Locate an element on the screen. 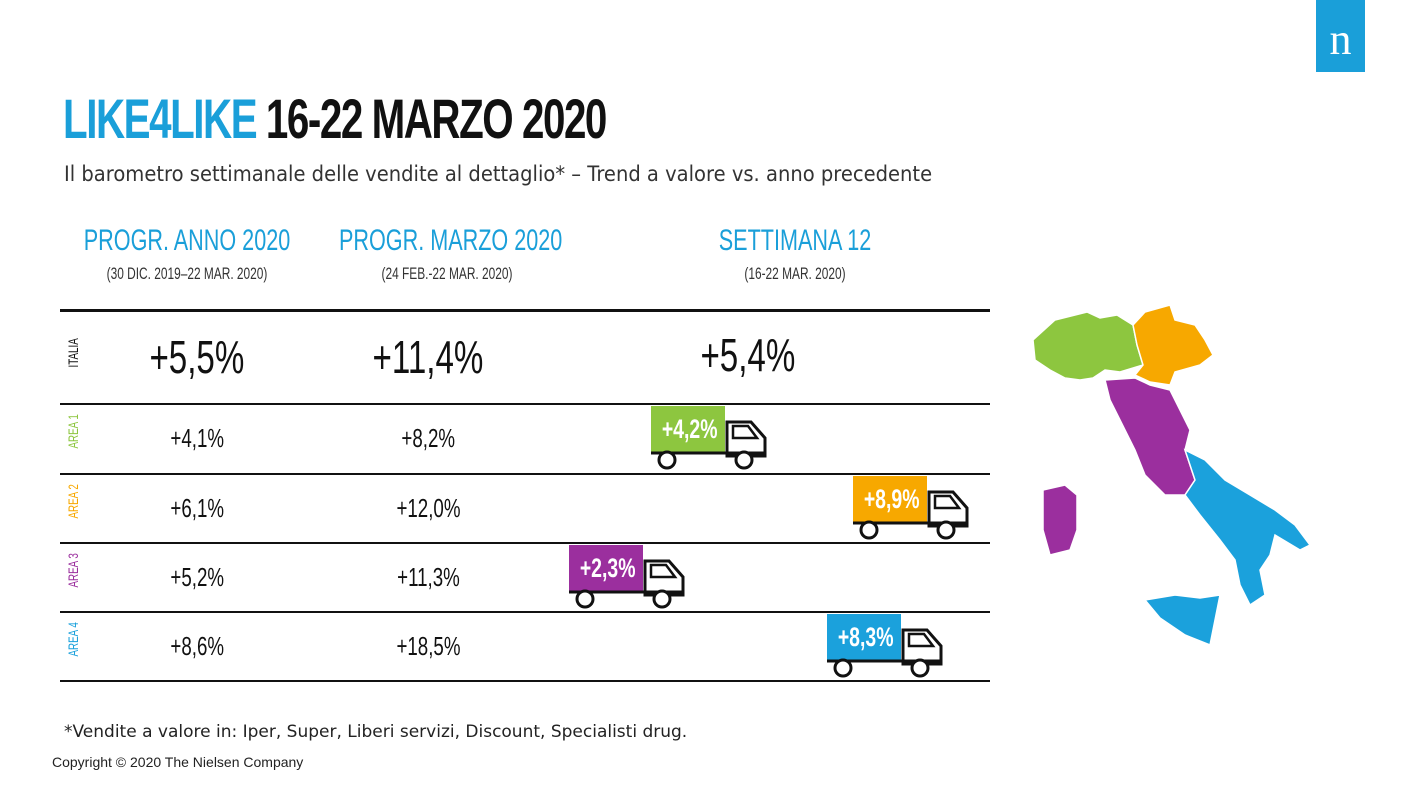 The height and width of the screenshot is (800, 1422). truck-cargo-value: +8,9% is located at coordinates (889, 499).